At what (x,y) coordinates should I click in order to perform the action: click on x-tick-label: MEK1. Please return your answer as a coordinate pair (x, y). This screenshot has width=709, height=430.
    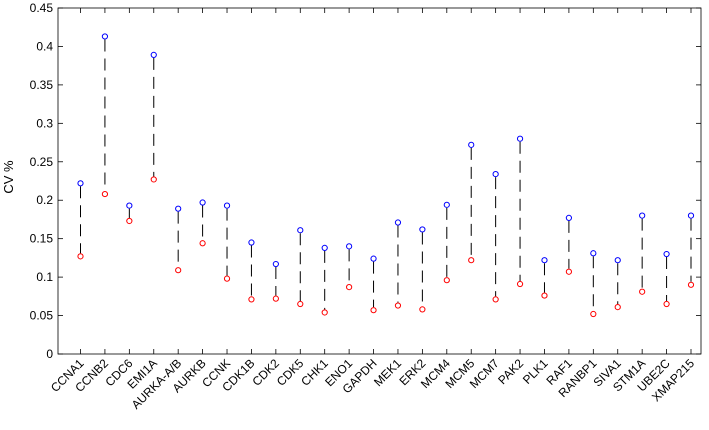
    Looking at the image, I should click on (387, 372).